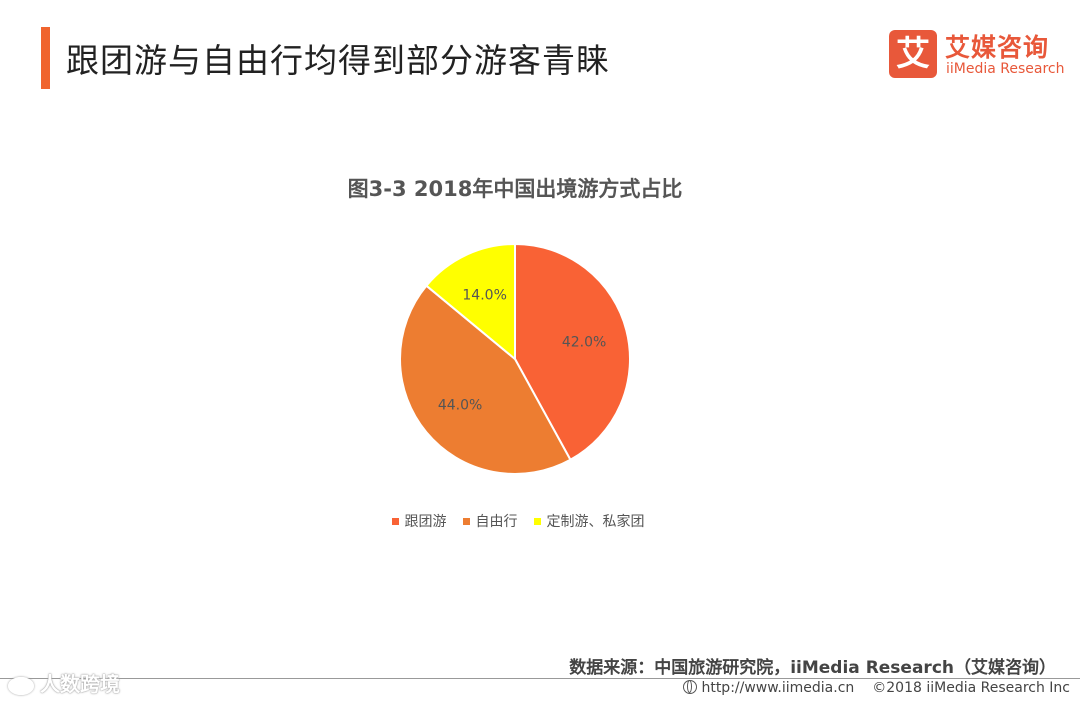  What do you see at coordinates (80, 684) in the screenshot?
I see `watermark-text: 人数跨境` at bounding box center [80, 684].